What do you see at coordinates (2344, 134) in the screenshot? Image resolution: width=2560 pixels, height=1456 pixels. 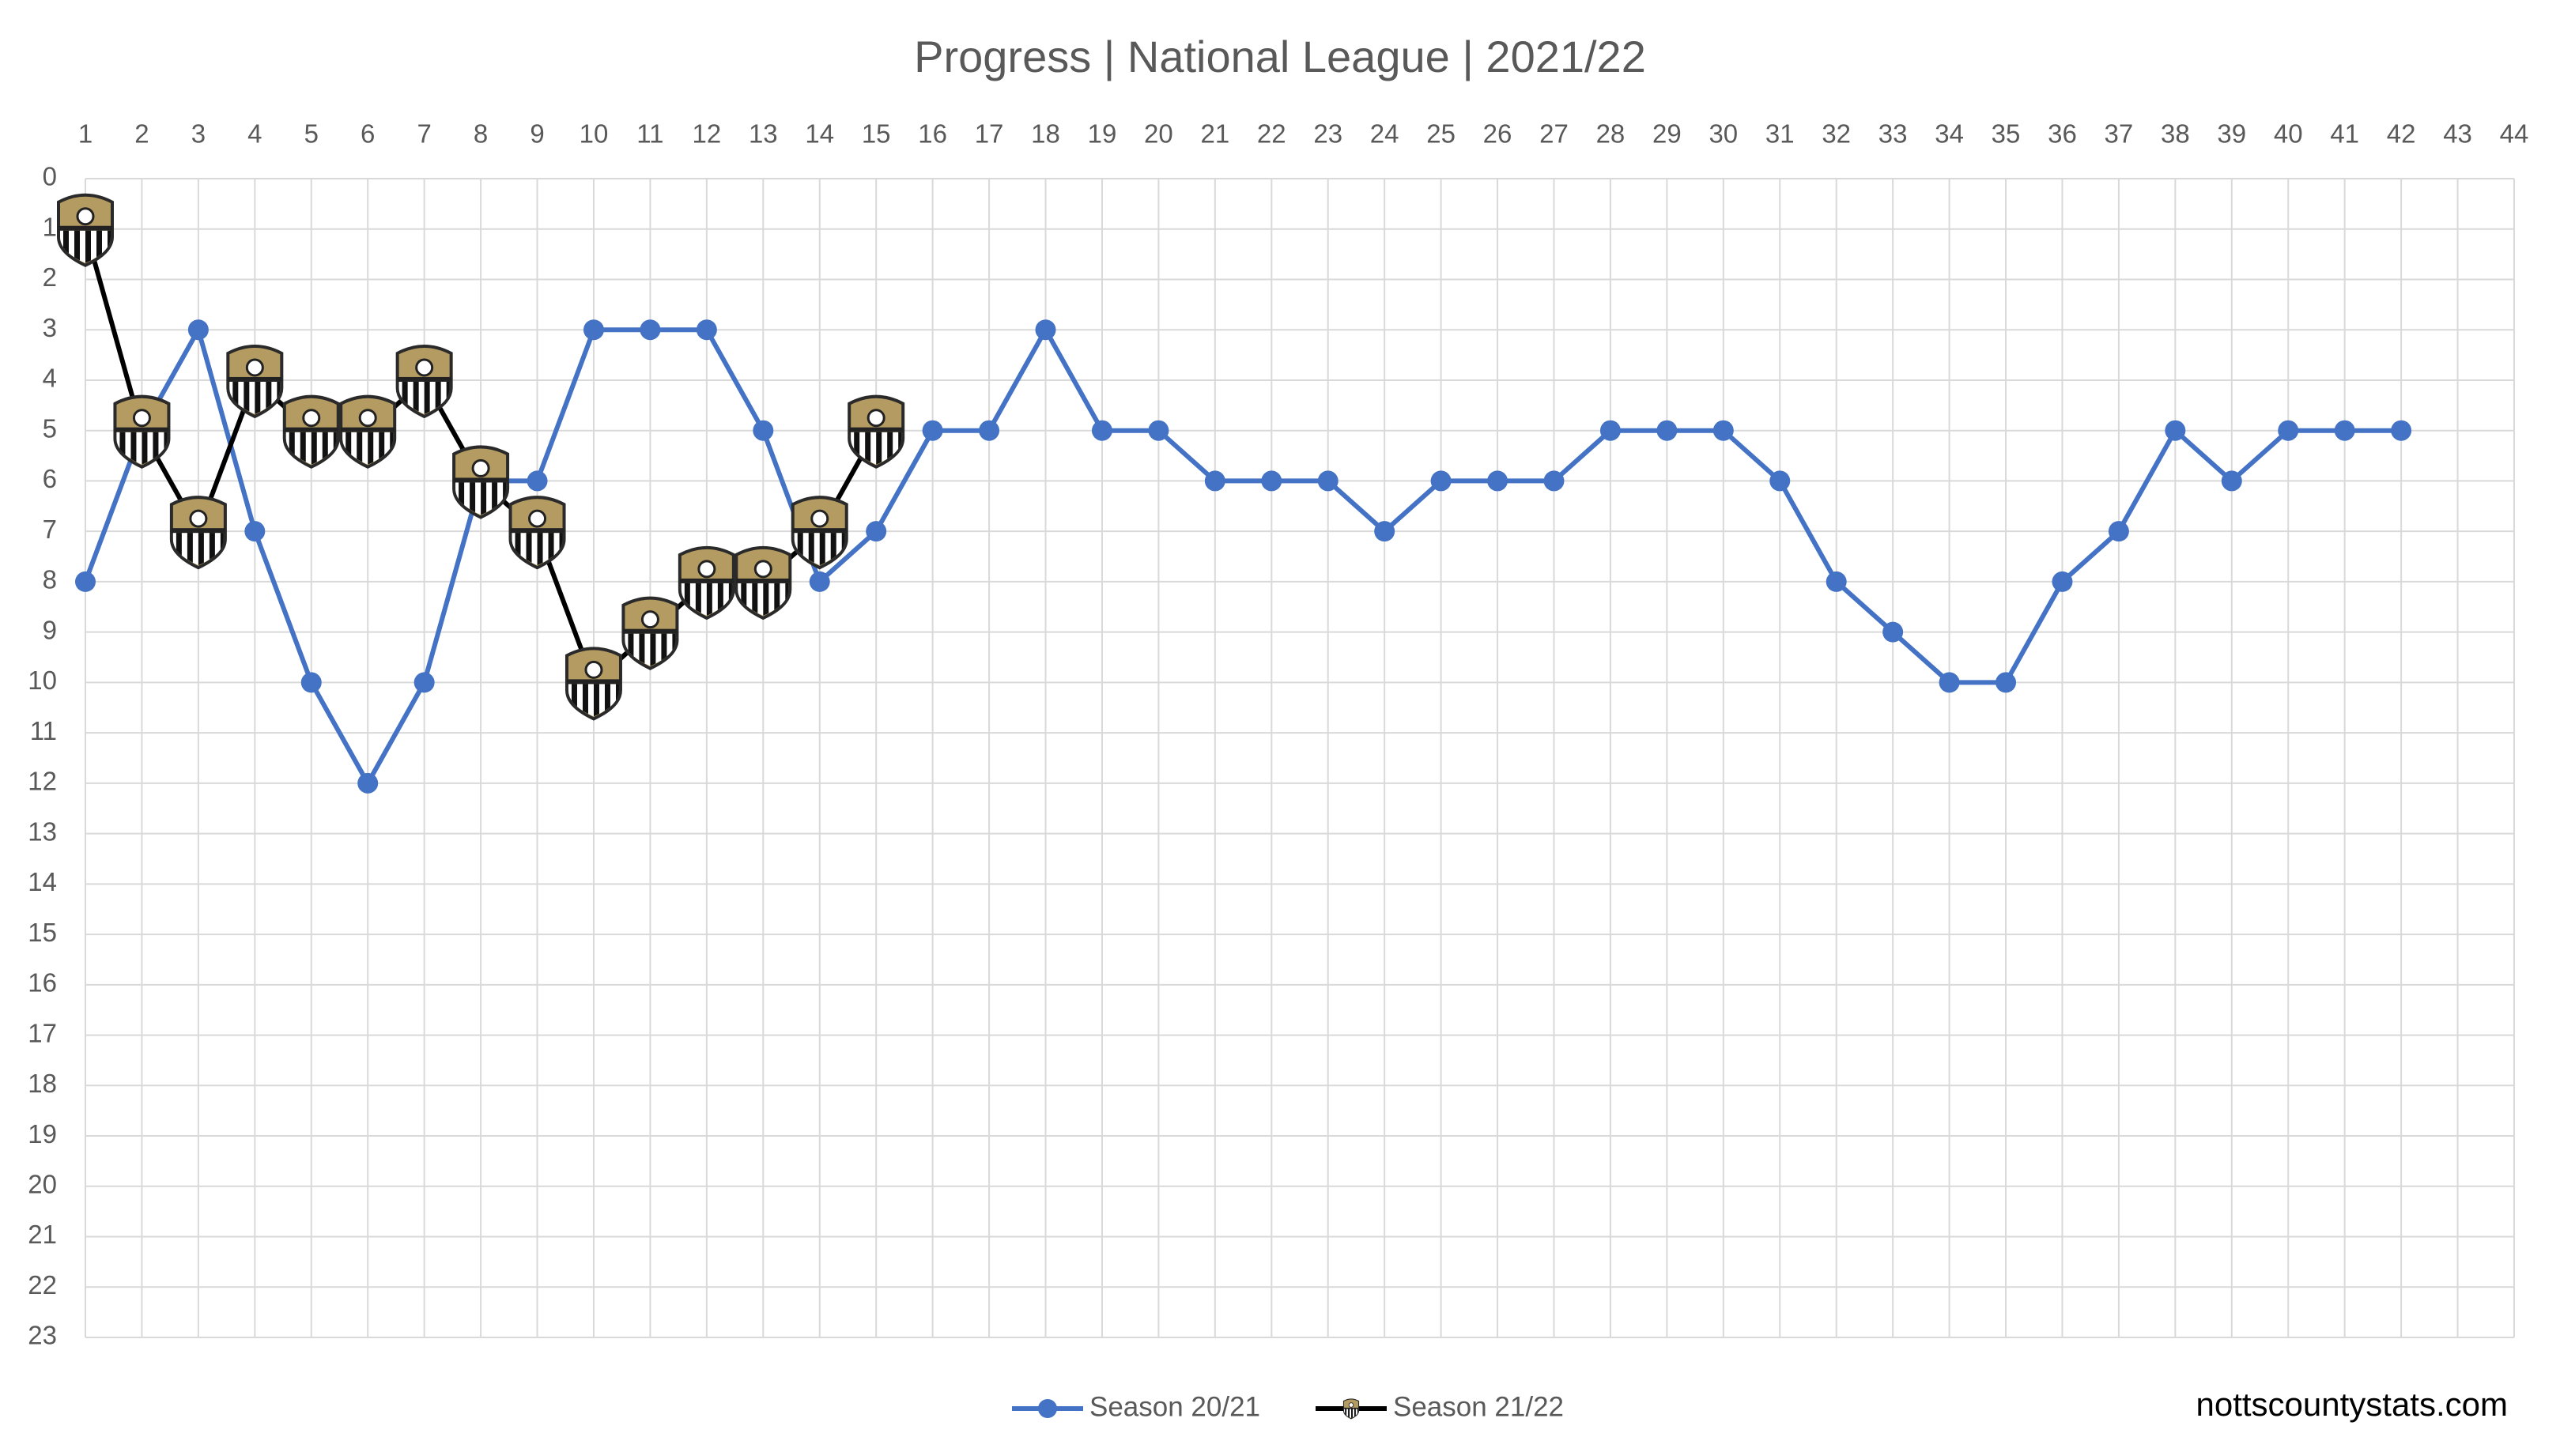 I see `x-tick-label: 41` at bounding box center [2344, 134].